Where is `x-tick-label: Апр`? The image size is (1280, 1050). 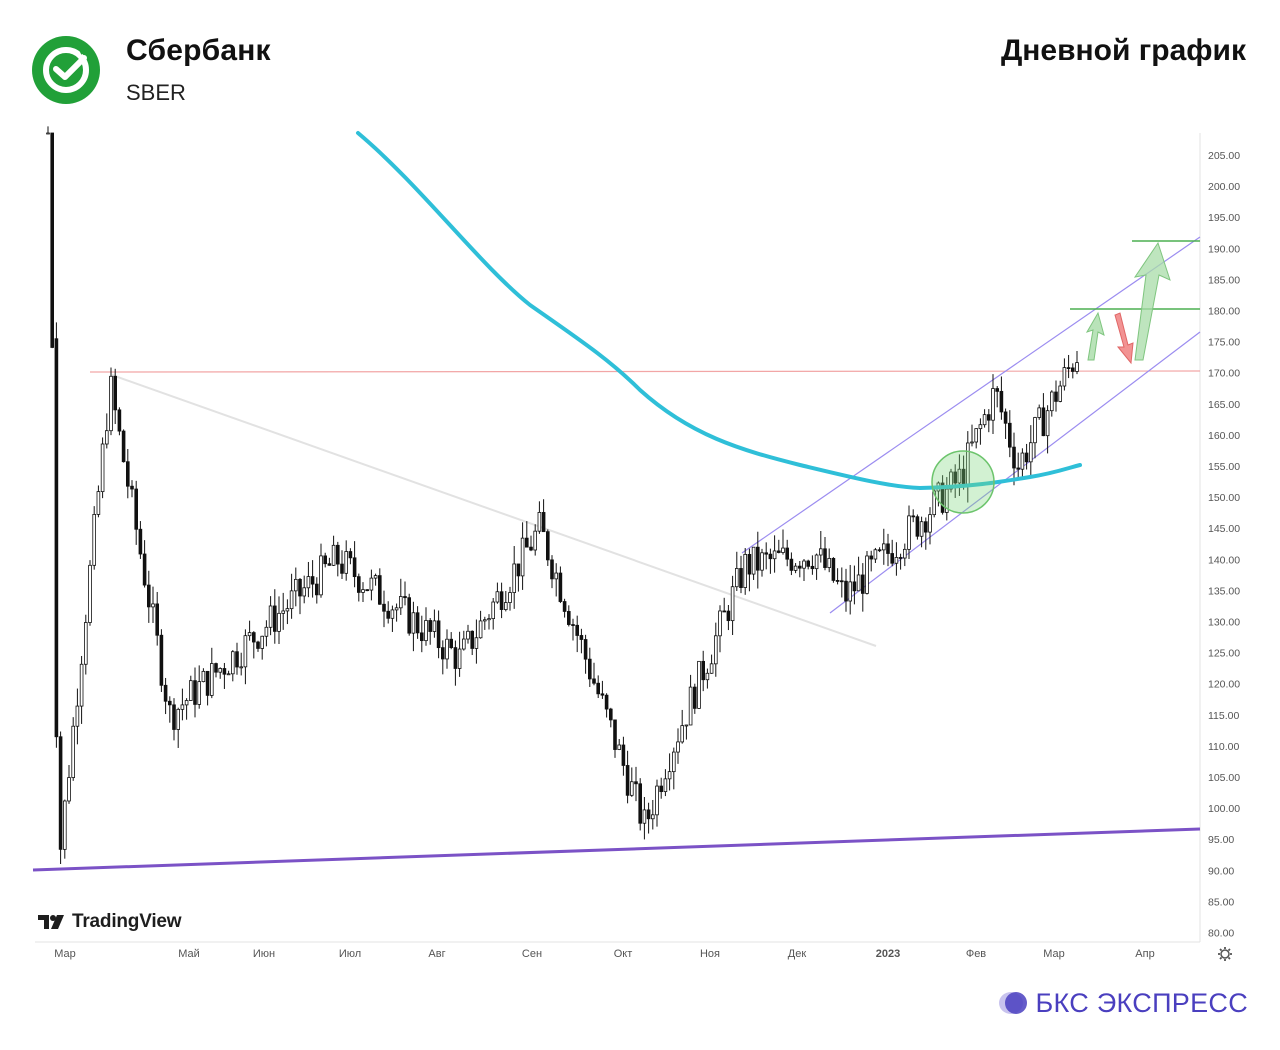 x-tick-label: Апр is located at coordinates (1144, 954).